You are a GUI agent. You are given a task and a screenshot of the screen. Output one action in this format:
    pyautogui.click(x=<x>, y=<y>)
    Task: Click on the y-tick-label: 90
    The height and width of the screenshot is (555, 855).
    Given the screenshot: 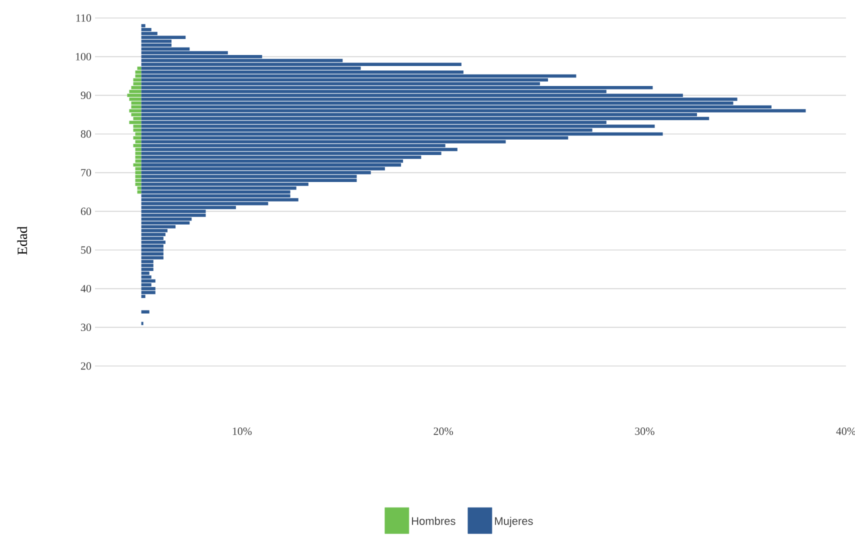 What is the action you would take?
    pyautogui.click(x=86, y=96)
    